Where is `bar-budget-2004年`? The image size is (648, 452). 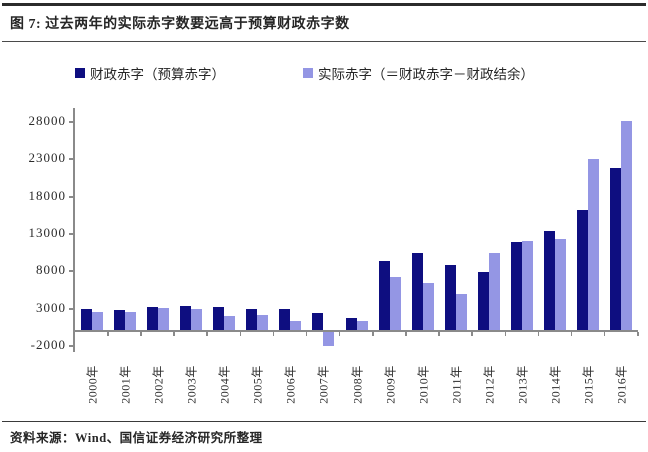 bar-budget-2004年 is located at coordinates (219, 319).